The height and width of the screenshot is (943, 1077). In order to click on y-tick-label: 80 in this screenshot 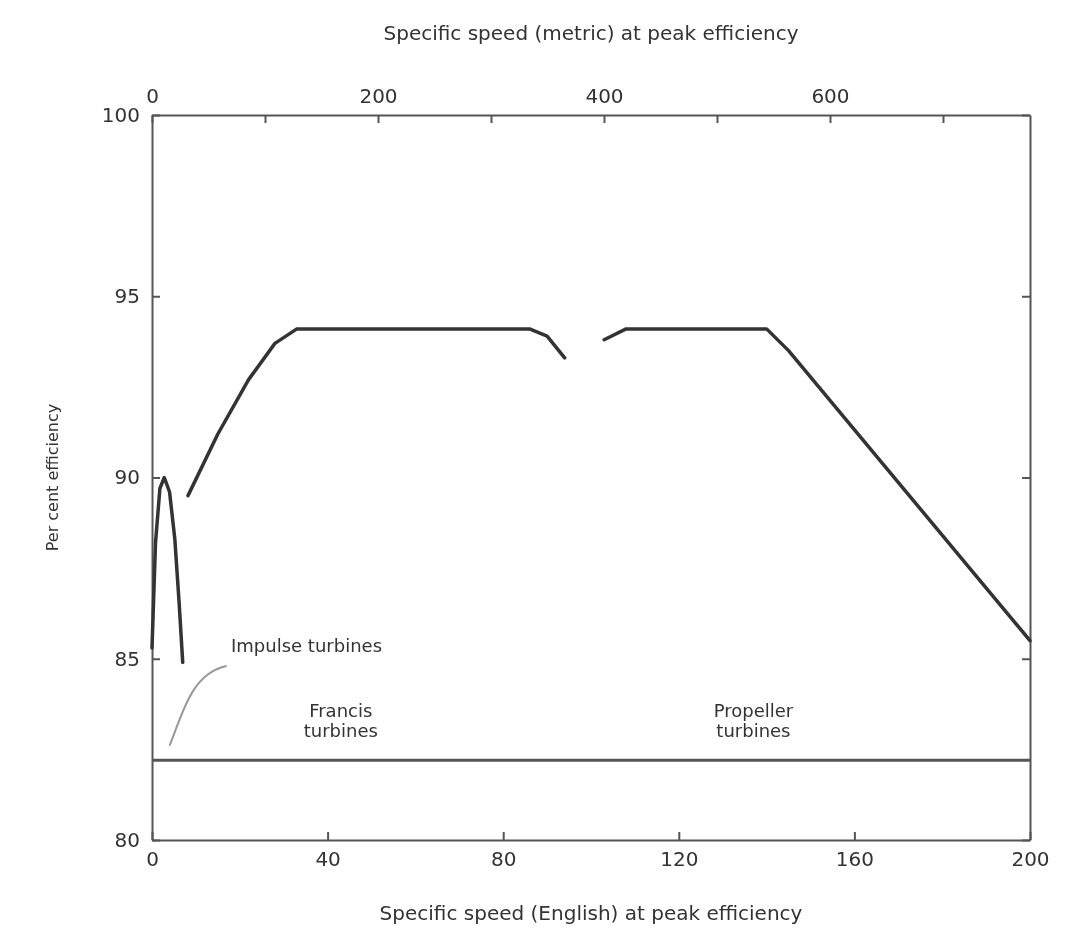, I will do `click(127, 839)`.